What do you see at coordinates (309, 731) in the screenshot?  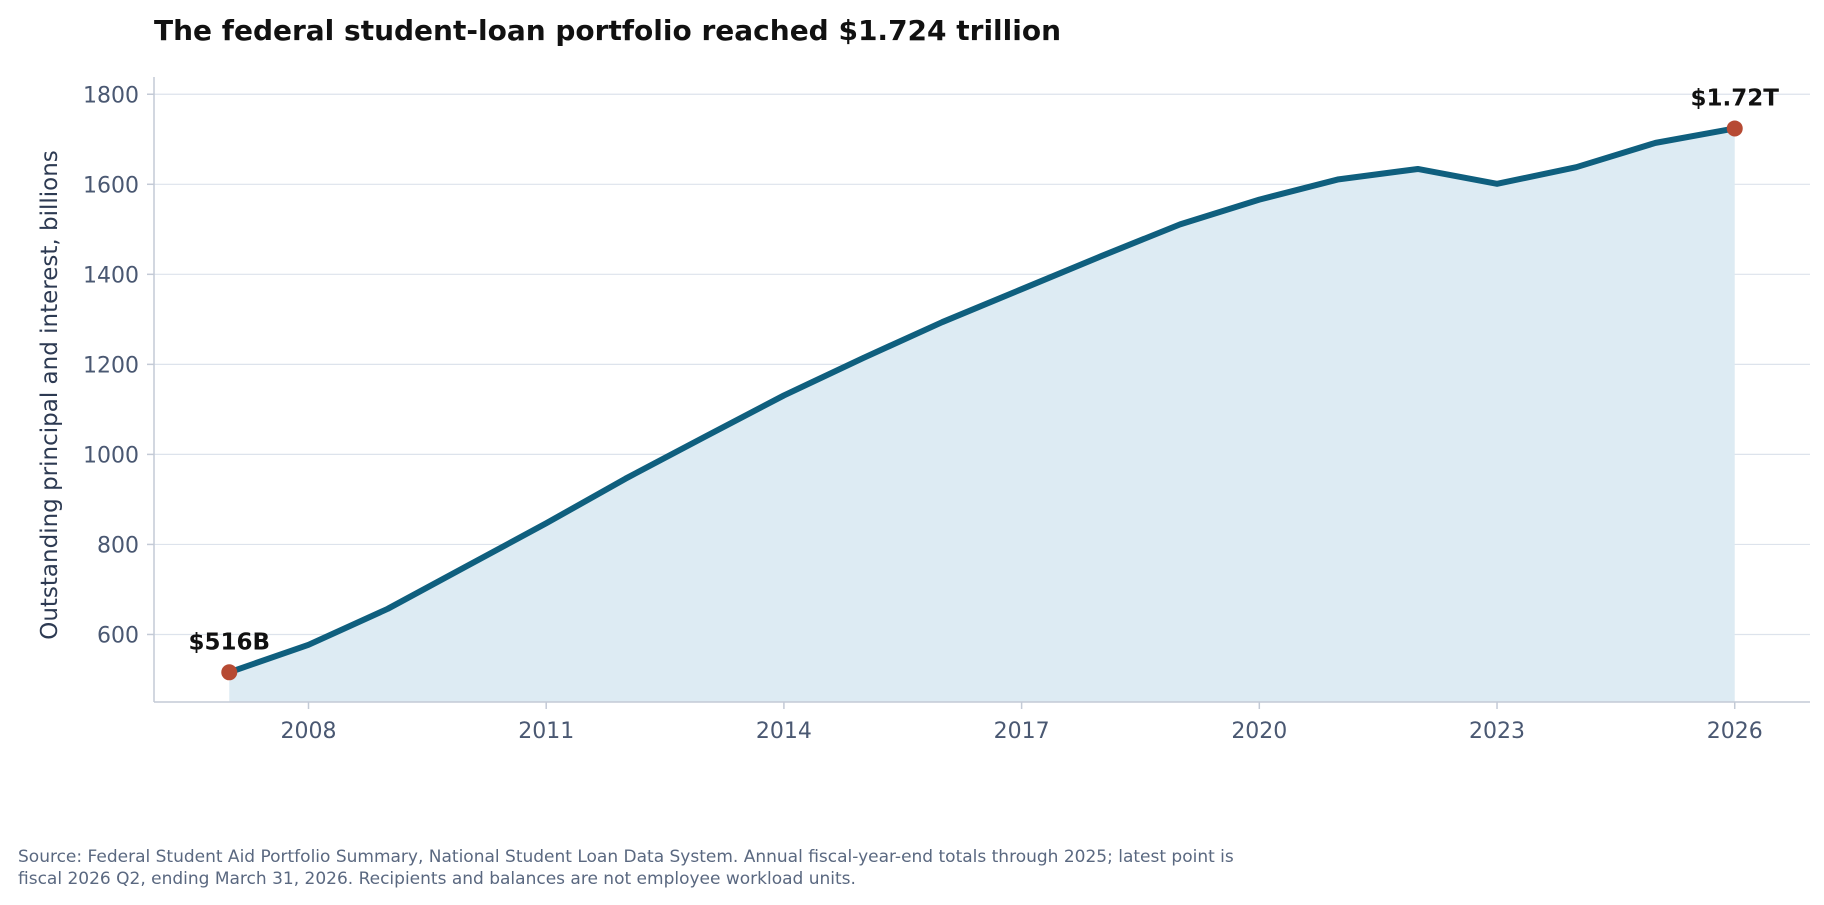 I see `x-tick-label-0: 2008` at bounding box center [309, 731].